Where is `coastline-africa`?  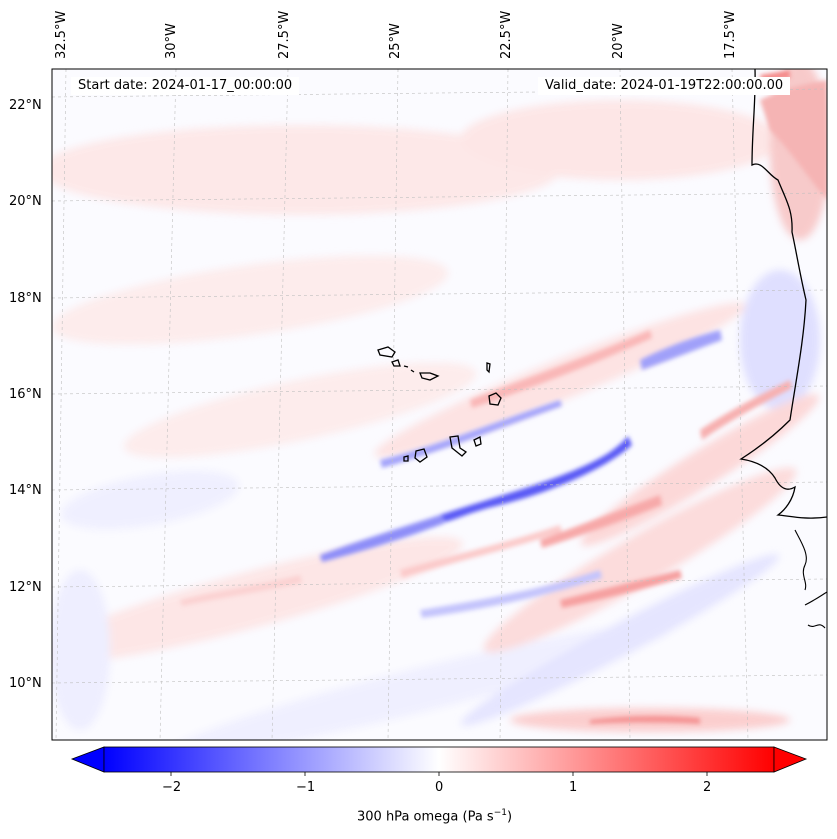
coastline-africa is located at coordinates (783, 294).